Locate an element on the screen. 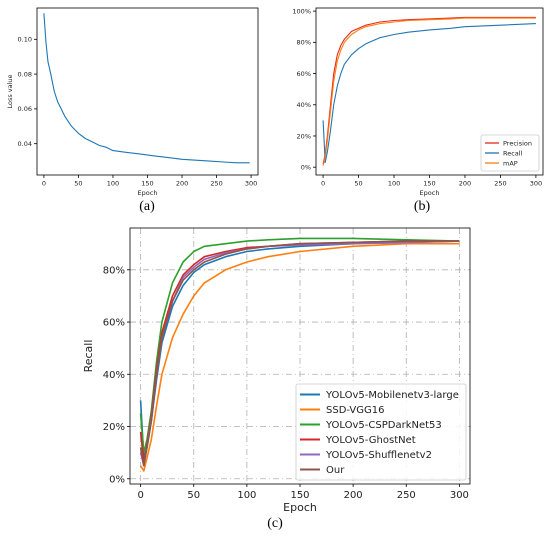  legend-label: Recall is located at coordinates (513, 153).